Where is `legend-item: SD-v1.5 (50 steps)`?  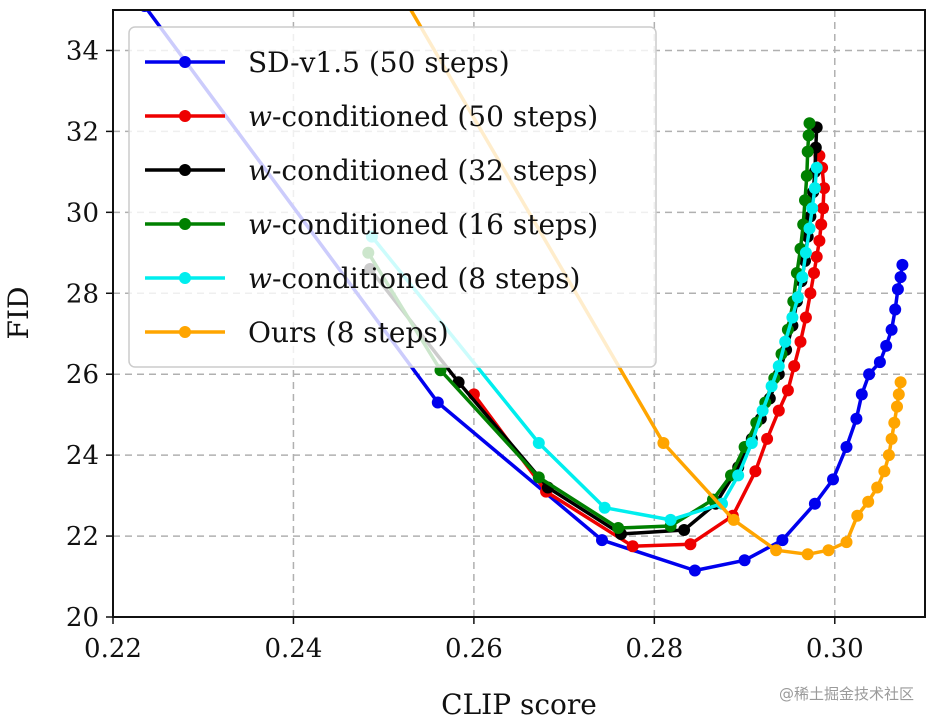
legend-item: SD-v1.5 (50 steps) is located at coordinates (327, 62).